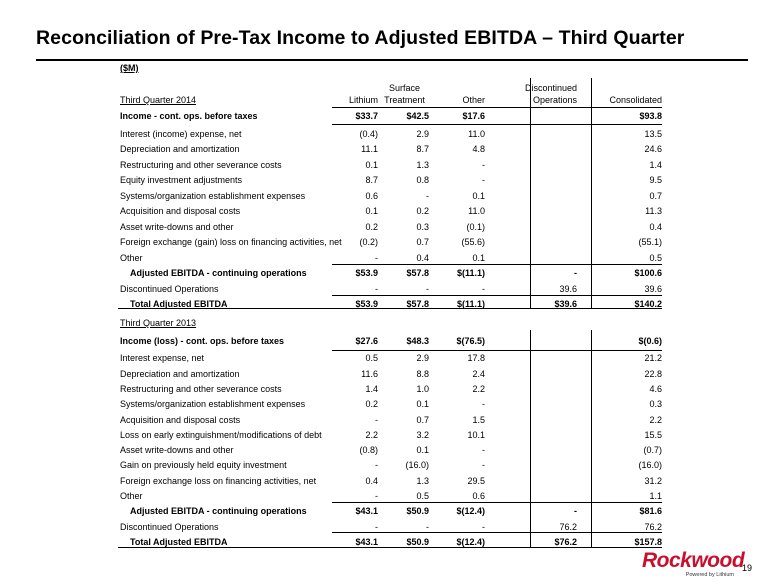 Image resolution: width=780 pixels, height=585 pixels. I want to click on row-label: Interest (income) expense, net, so click(181, 133).